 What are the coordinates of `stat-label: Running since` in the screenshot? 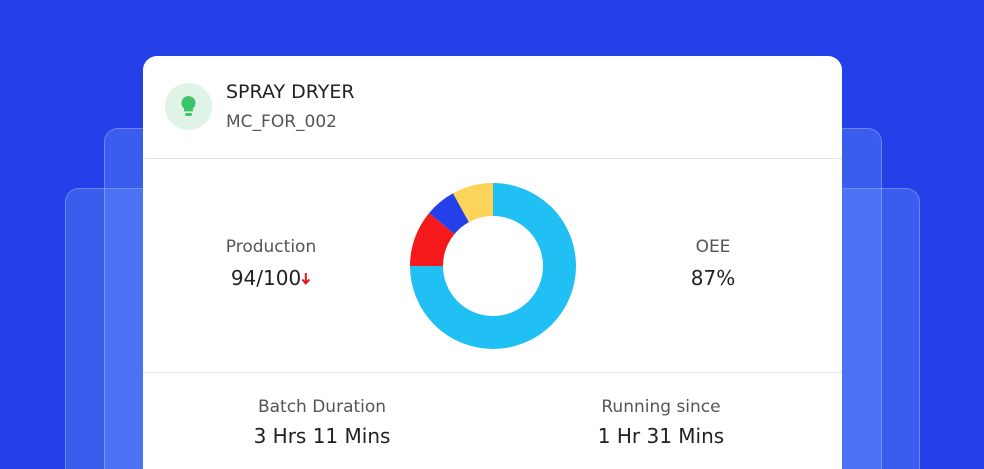 It's located at (661, 407).